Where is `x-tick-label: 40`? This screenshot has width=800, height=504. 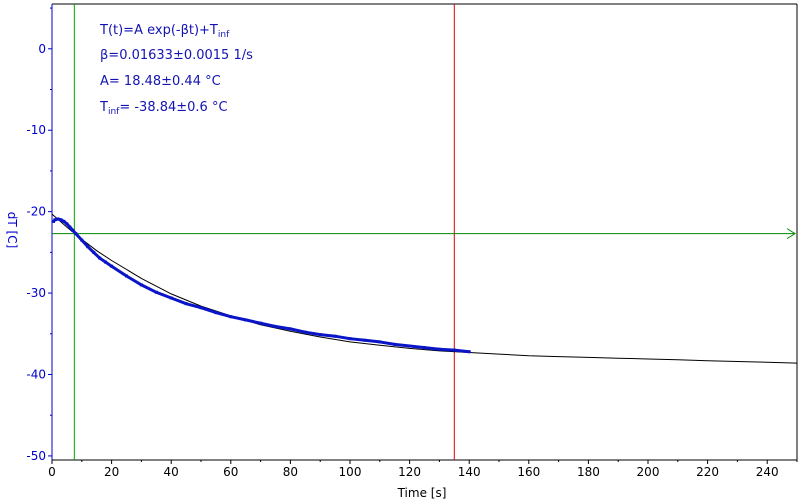 x-tick-label: 40 is located at coordinates (171, 472).